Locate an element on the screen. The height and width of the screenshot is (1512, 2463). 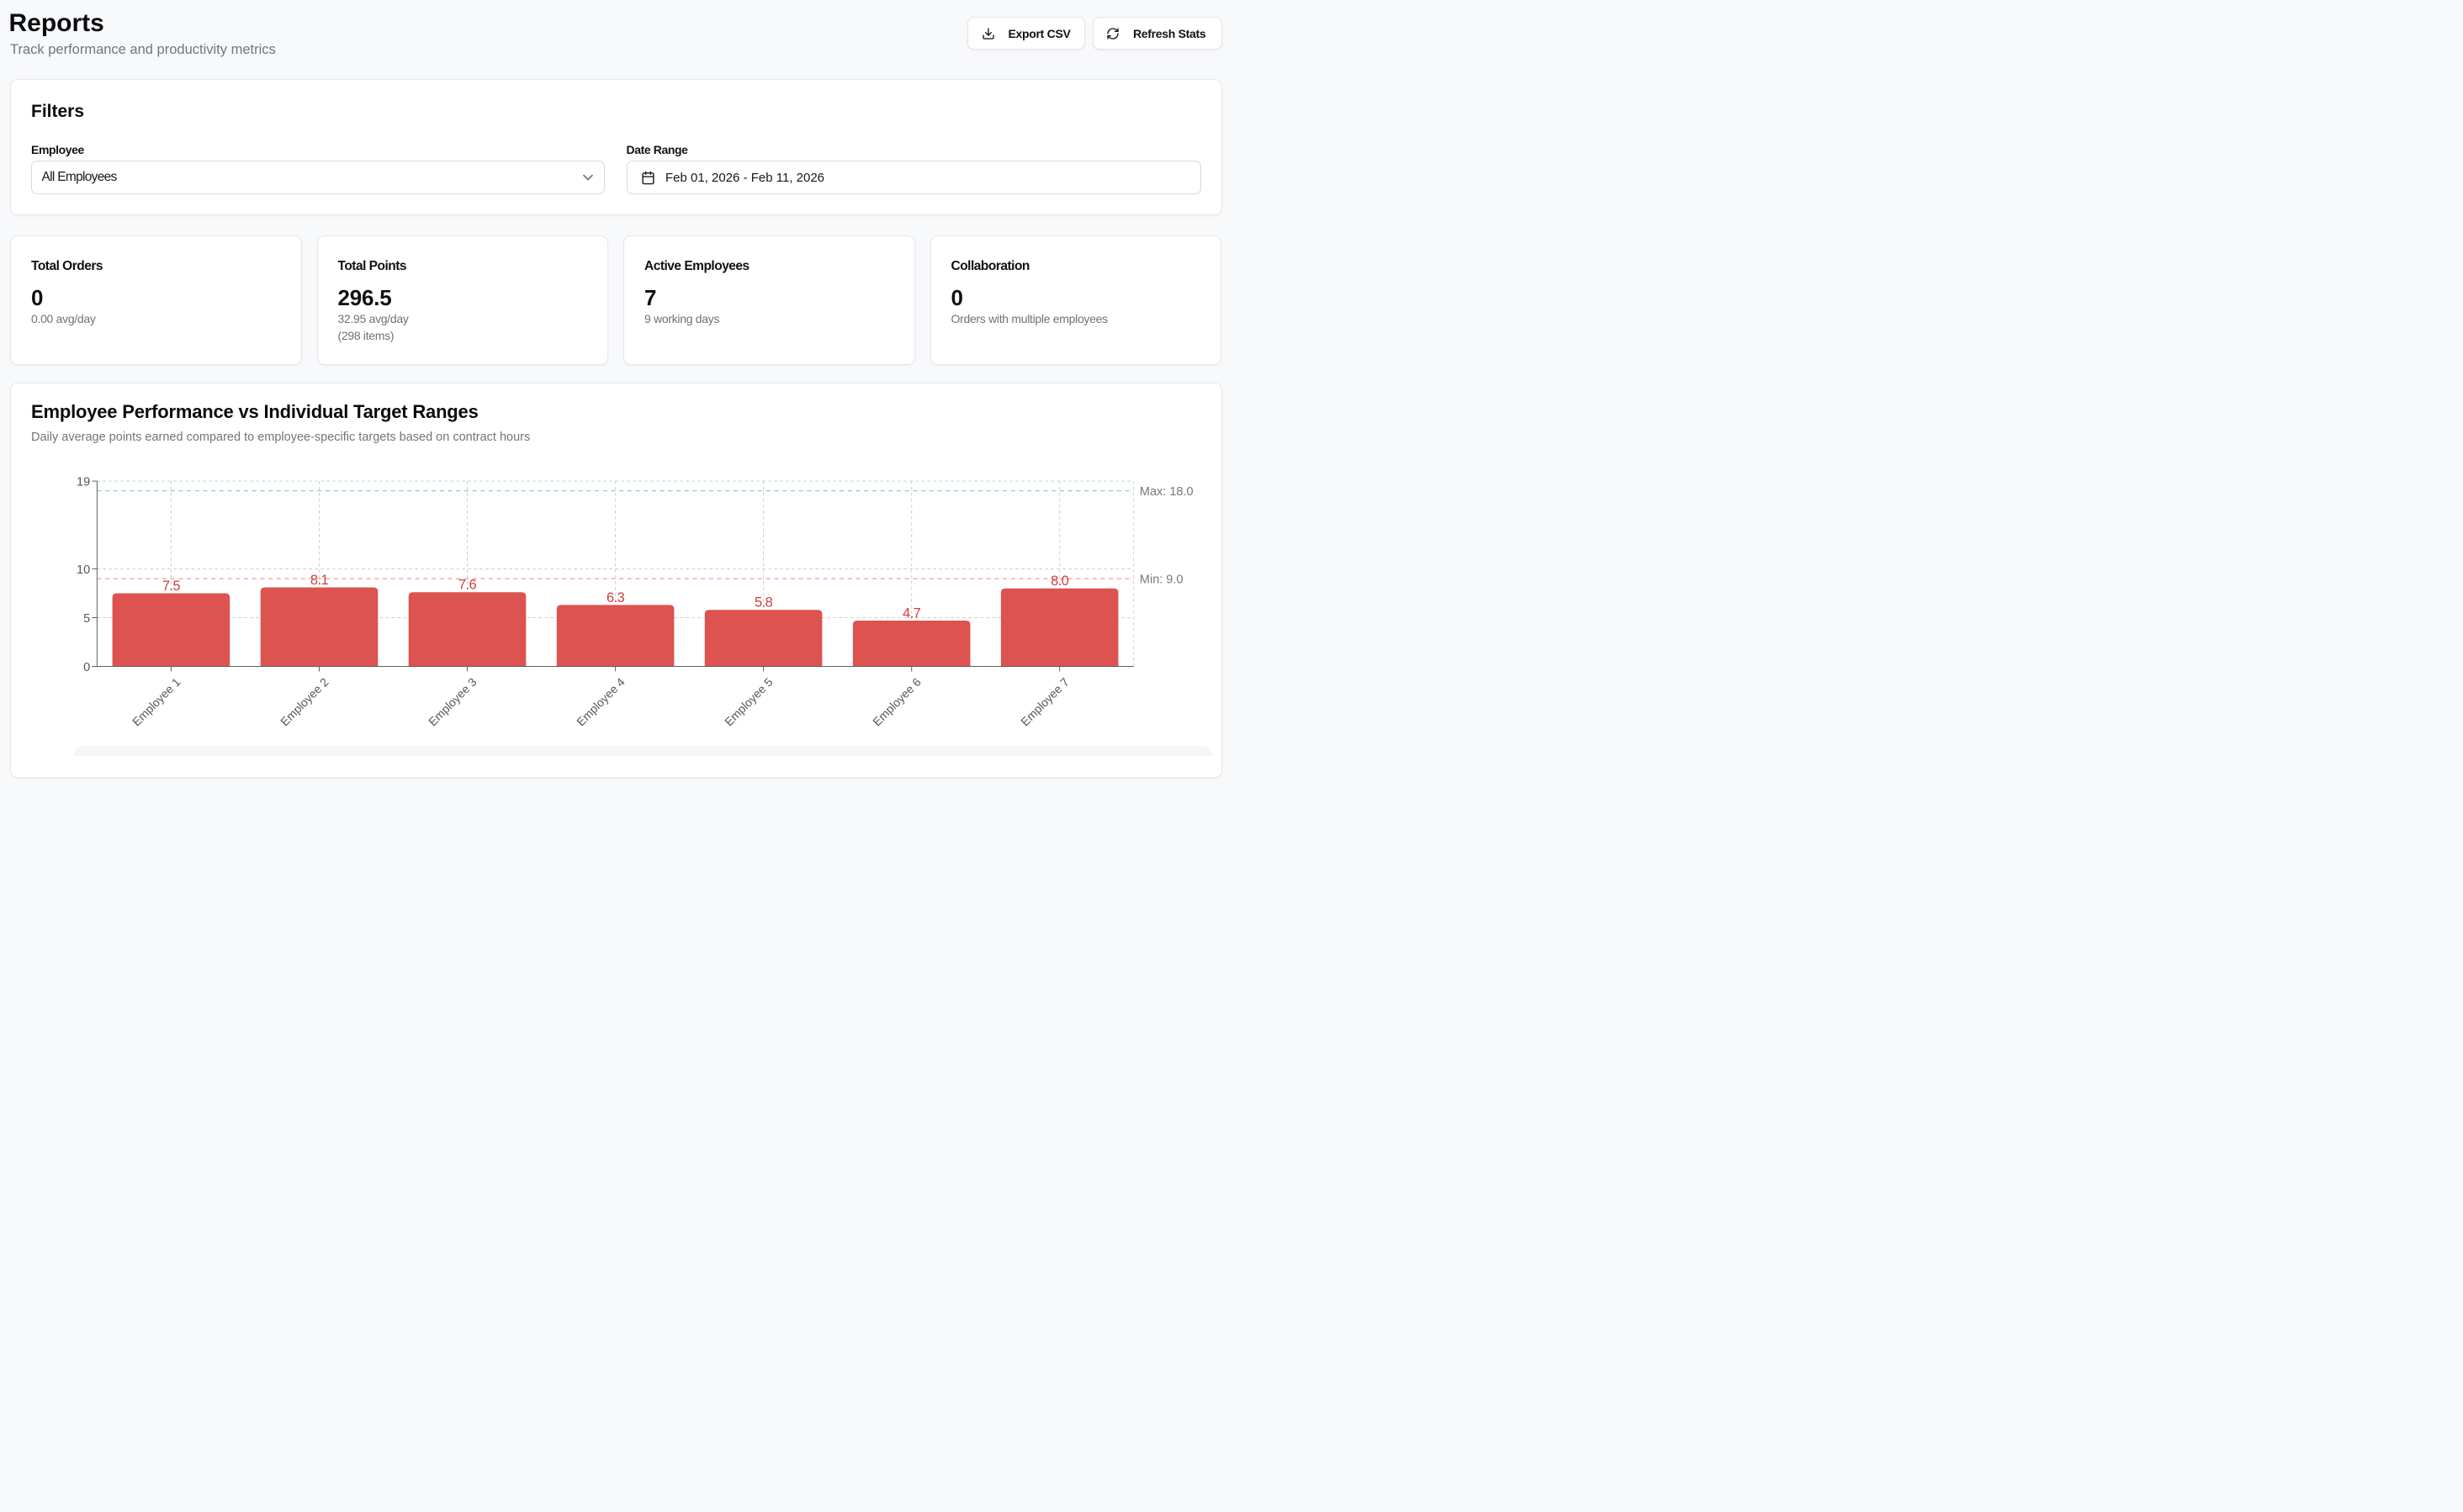
svg-text: Employee 4 is located at coordinates (601, 702).